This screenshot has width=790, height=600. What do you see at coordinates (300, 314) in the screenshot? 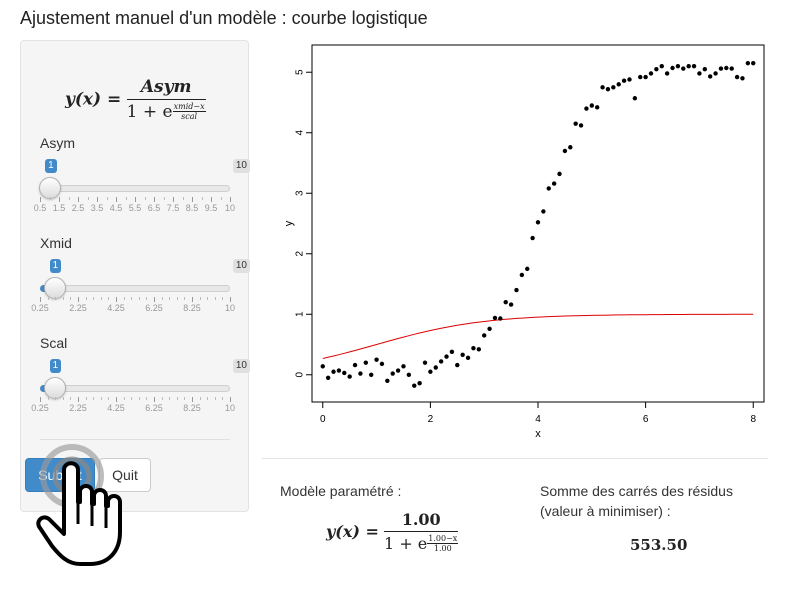
I see `y-tick-label: 1` at bounding box center [300, 314].